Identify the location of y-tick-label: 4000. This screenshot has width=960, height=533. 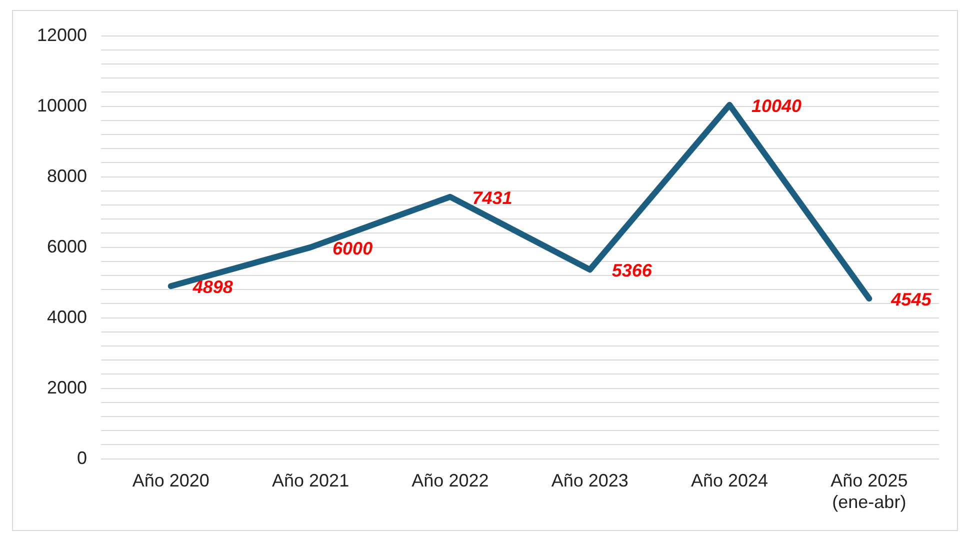
(67, 316).